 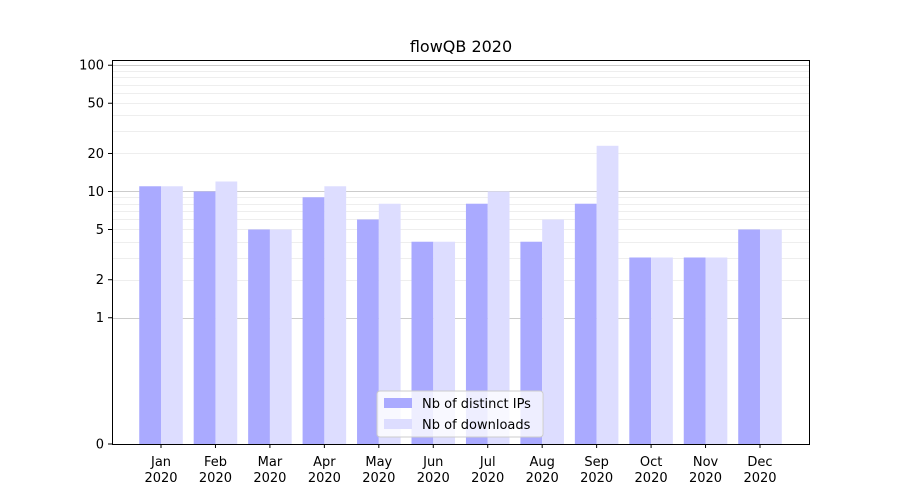 What do you see at coordinates (215, 470) in the screenshot?
I see `x-tick-label: Feb 2020` at bounding box center [215, 470].